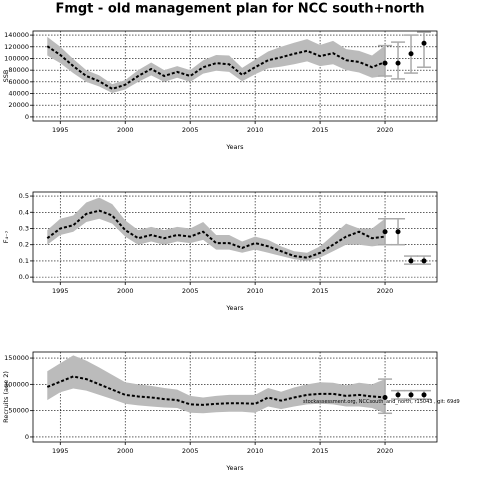  Describe the element at coordinates (24, 277) in the screenshot. I see `y-tick-label: 0.0` at that location.